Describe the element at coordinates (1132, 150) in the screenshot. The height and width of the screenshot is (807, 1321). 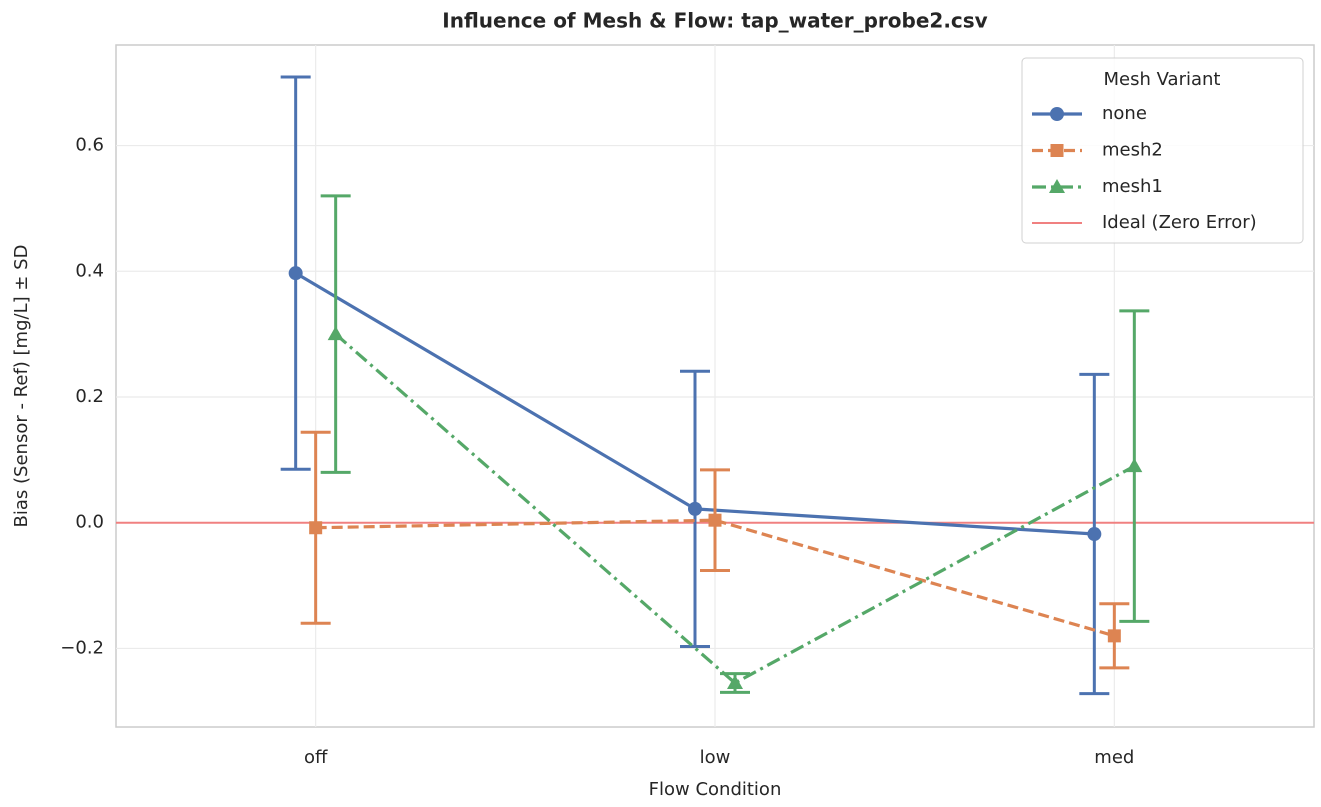
I see `legend-label: mesh2` at that location.